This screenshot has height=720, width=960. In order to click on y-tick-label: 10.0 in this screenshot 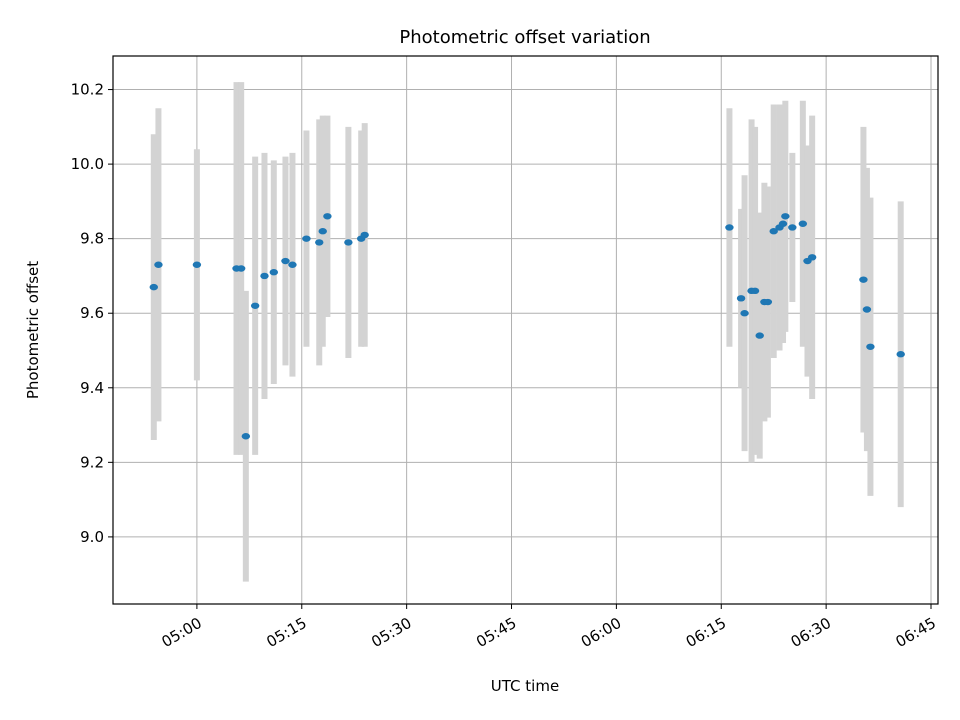, I will do `click(87, 164)`.